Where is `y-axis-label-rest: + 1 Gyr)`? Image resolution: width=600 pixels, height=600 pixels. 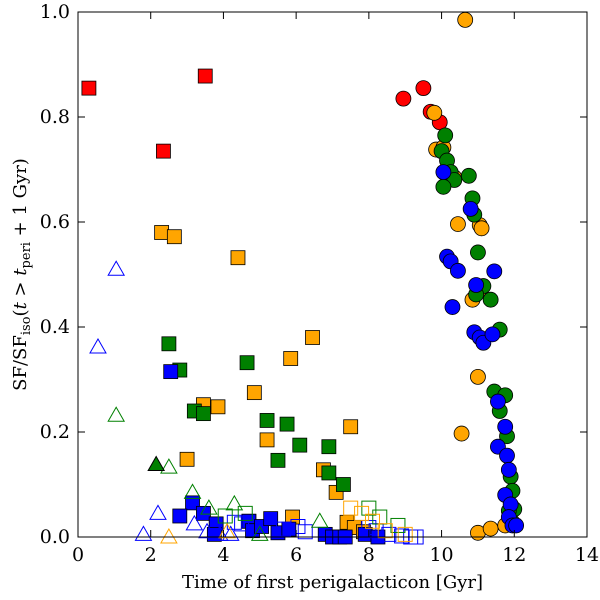 y-axis-label-rest: + 1 Gyr) is located at coordinates (20, 200).